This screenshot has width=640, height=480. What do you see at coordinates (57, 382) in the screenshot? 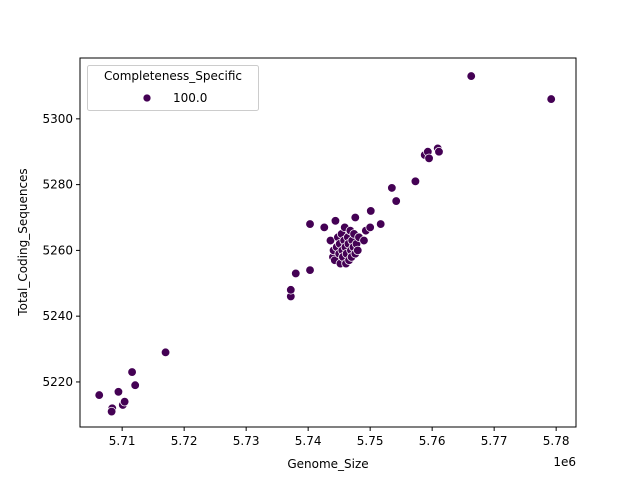
I see `y-tick-label: 5220` at bounding box center [57, 382].